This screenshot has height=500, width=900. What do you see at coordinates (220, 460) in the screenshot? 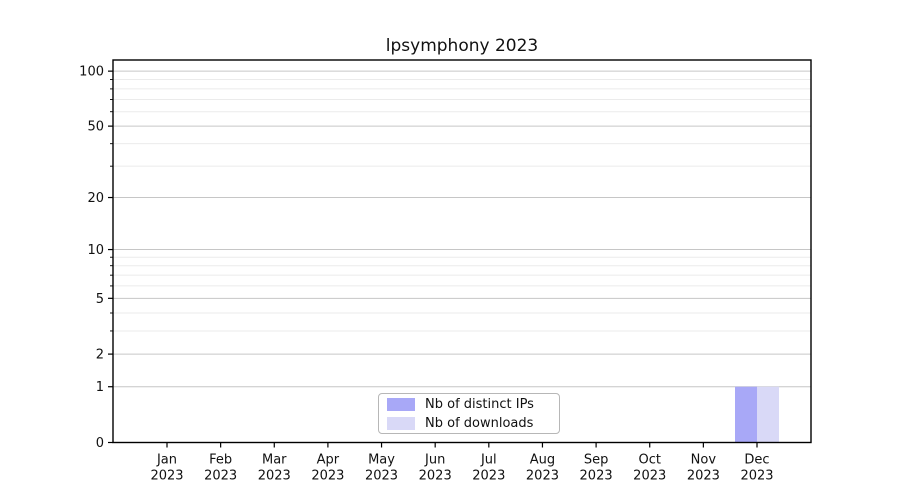
I see `x-tick-label-month: Feb` at bounding box center [220, 460].